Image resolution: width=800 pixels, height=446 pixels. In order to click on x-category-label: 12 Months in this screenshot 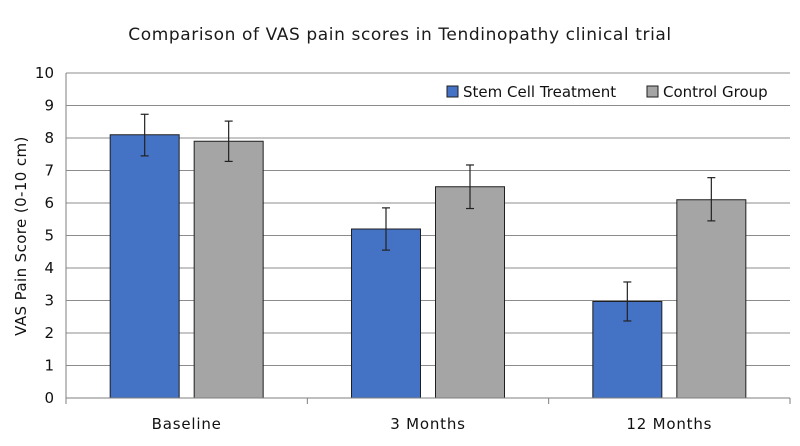, I will do `click(669, 424)`.